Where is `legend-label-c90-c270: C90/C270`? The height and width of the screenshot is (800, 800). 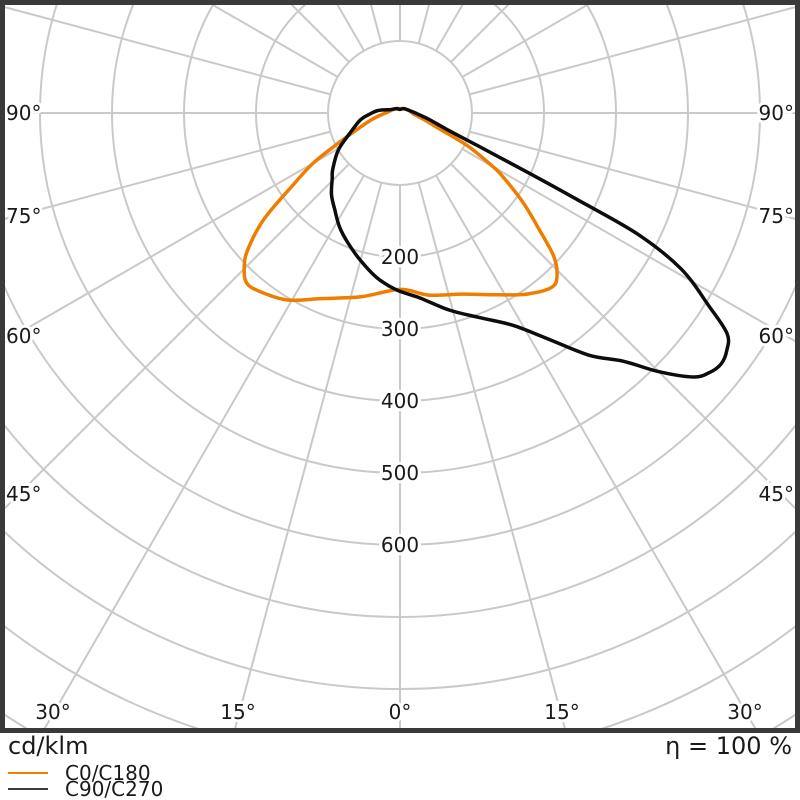
legend-label-c90-c270: C90/C270 is located at coordinates (114, 788).